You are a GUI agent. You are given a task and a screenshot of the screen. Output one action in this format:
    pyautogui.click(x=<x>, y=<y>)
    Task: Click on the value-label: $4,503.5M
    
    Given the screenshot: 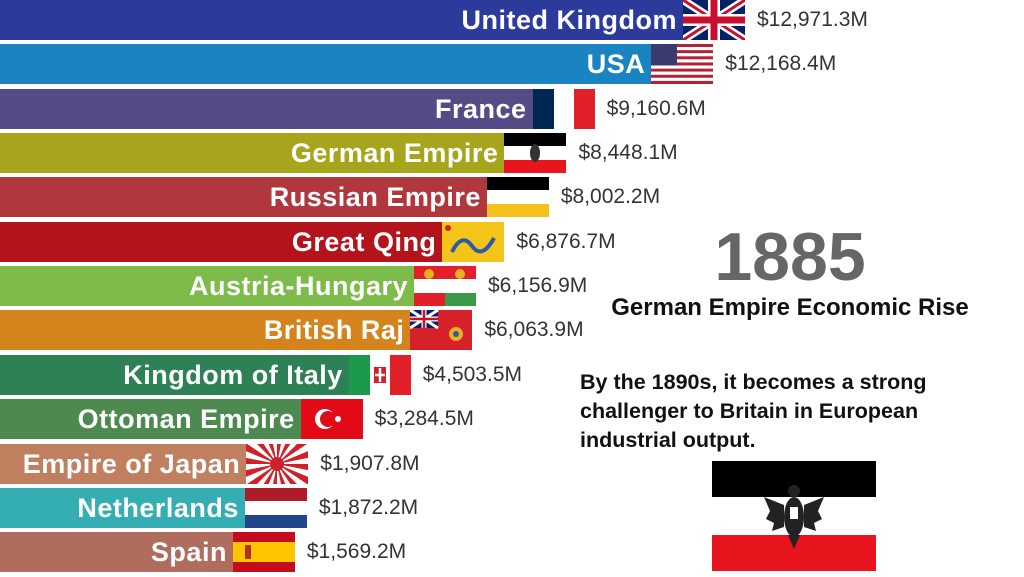 What is the action you would take?
    pyautogui.click(x=472, y=374)
    